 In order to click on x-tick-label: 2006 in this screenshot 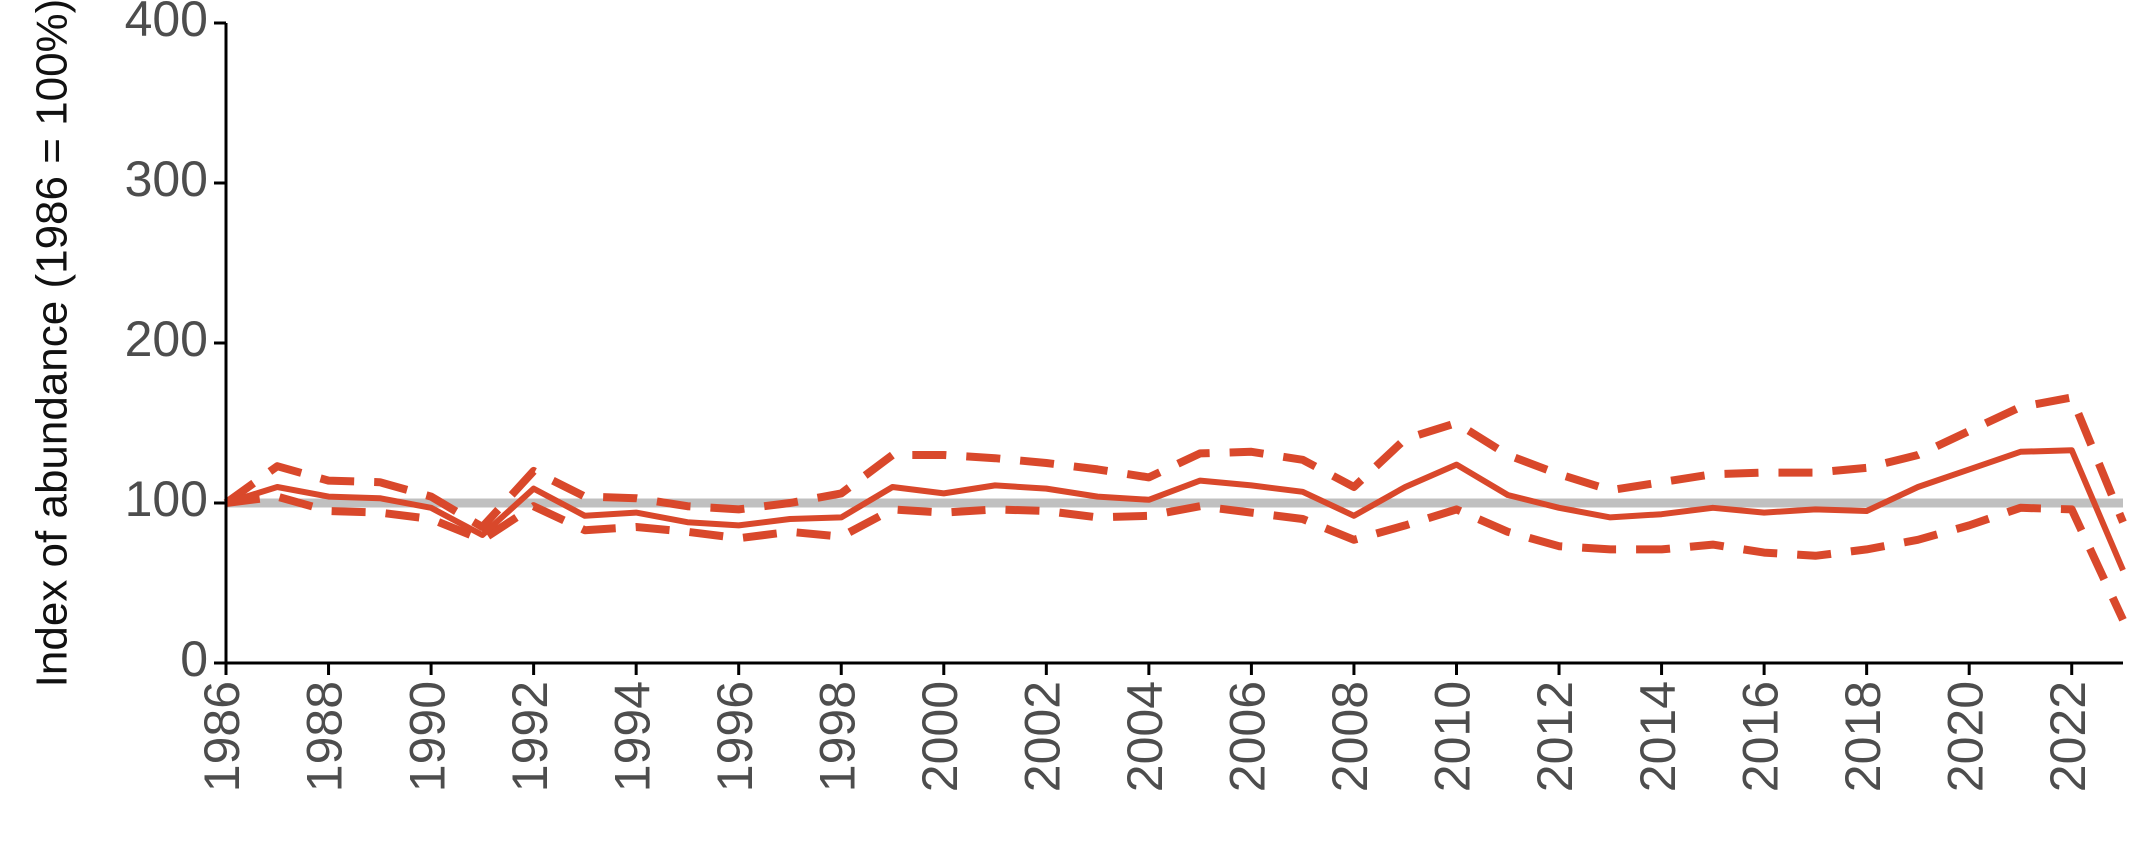, I will do `click(1248, 736)`.